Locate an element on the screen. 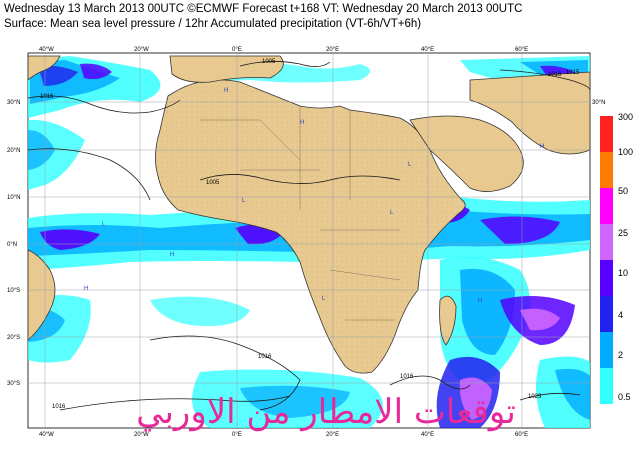 The width and height of the screenshot is (640, 450). longitude-ticks-bottom: 40°W 20°W 0°E 20°E 40°E 60°E is located at coordinates (283, 435).